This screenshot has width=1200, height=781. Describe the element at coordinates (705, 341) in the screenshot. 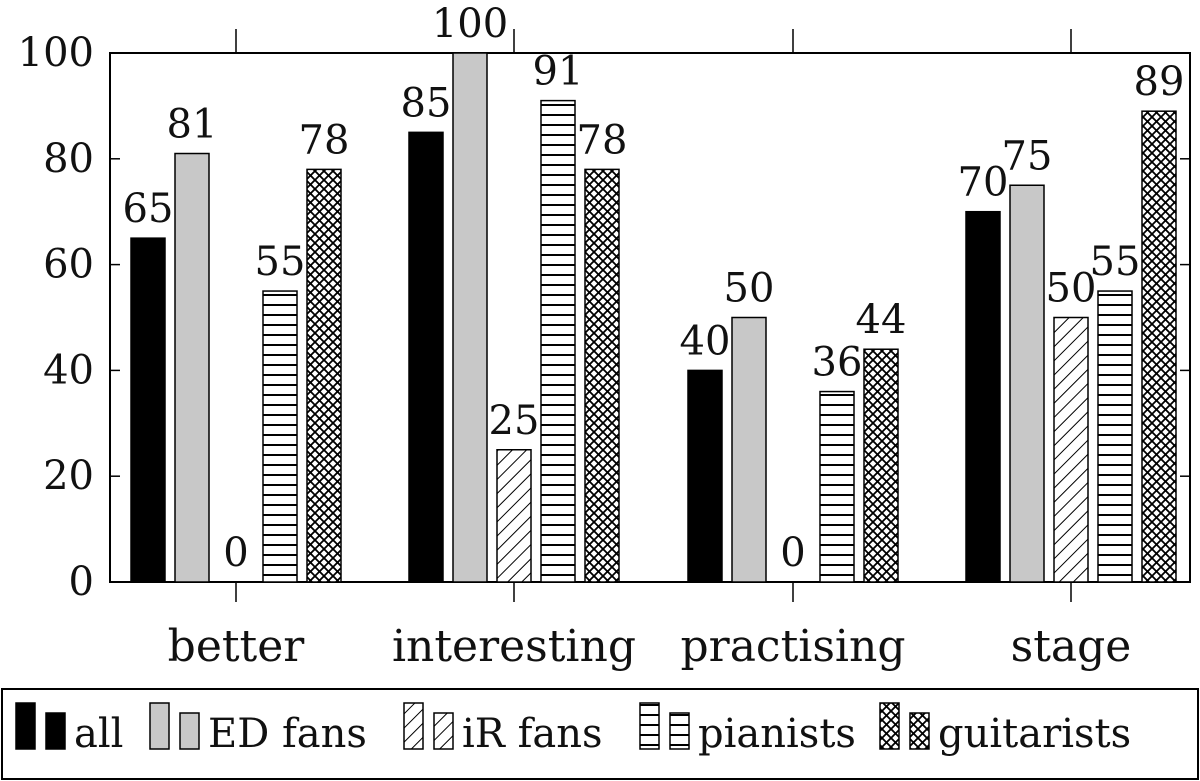

I see `data-label: 40` at that location.